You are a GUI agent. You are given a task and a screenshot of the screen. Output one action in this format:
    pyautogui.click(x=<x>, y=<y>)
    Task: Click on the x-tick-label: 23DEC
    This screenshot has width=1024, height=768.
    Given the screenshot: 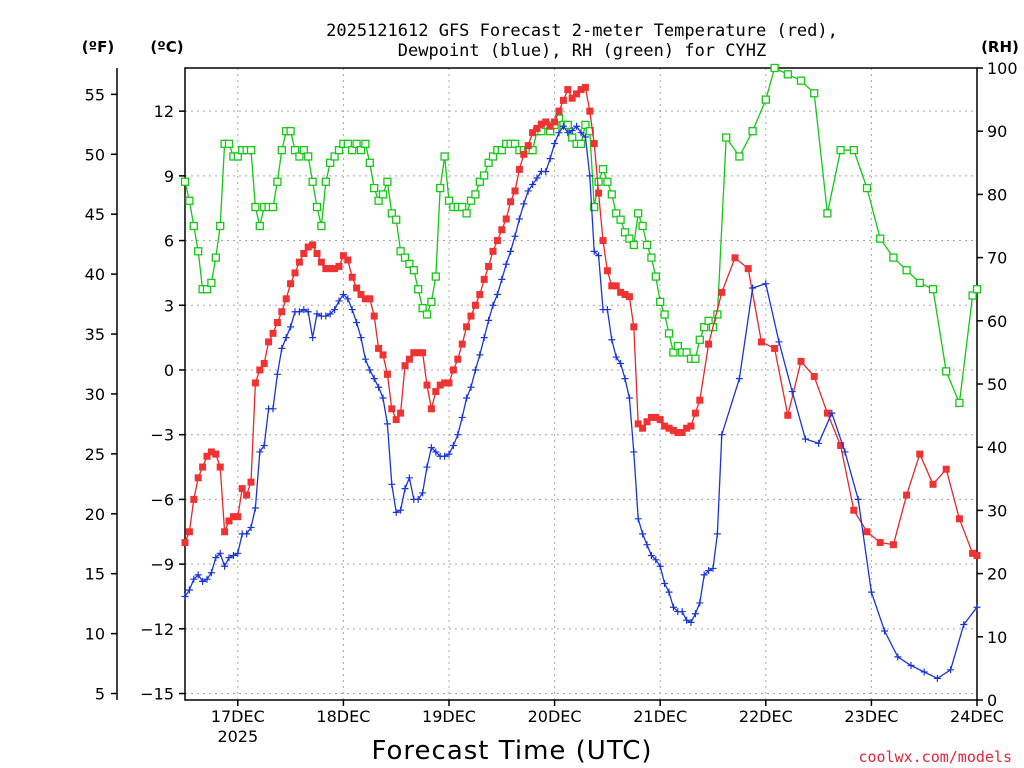 What is the action you would take?
    pyautogui.click(x=871, y=716)
    